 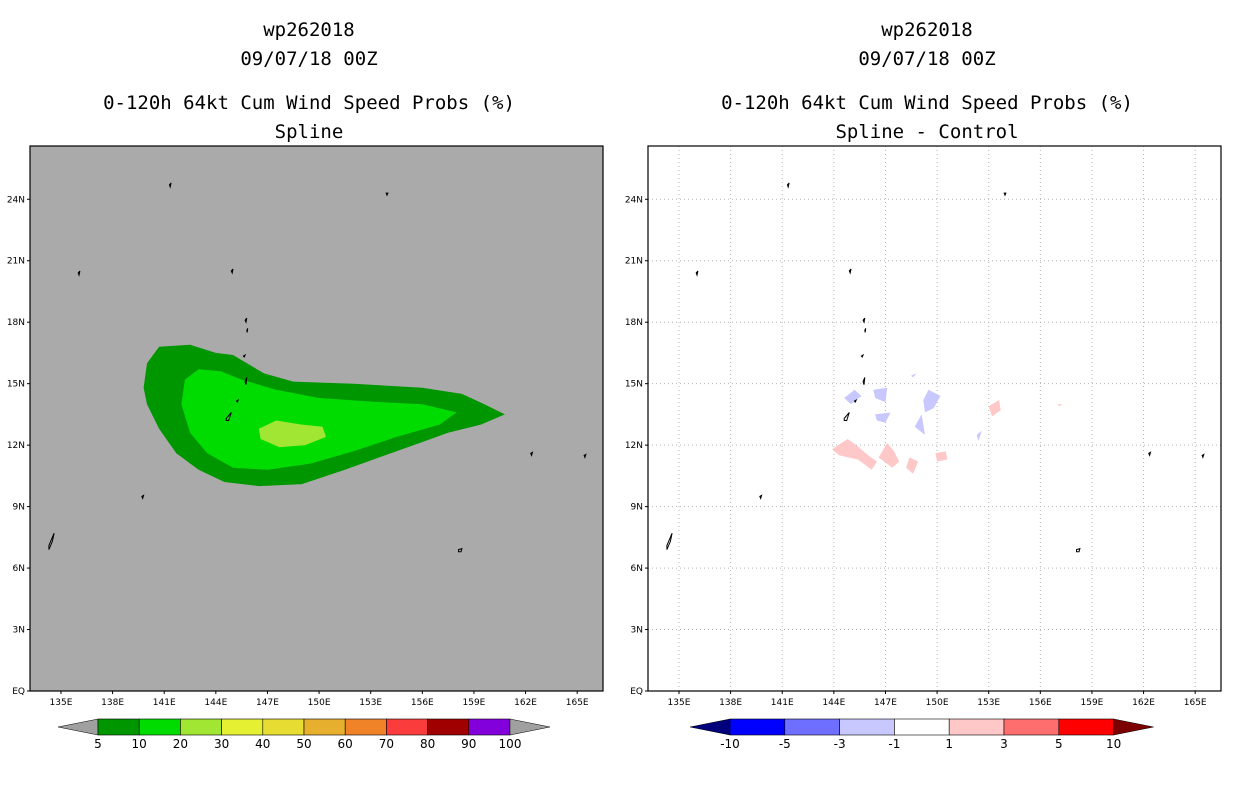 What do you see at coordinates (422, 703) in the screenshot?
I see `lon-label: 156E` at bounding box center [422, 703].